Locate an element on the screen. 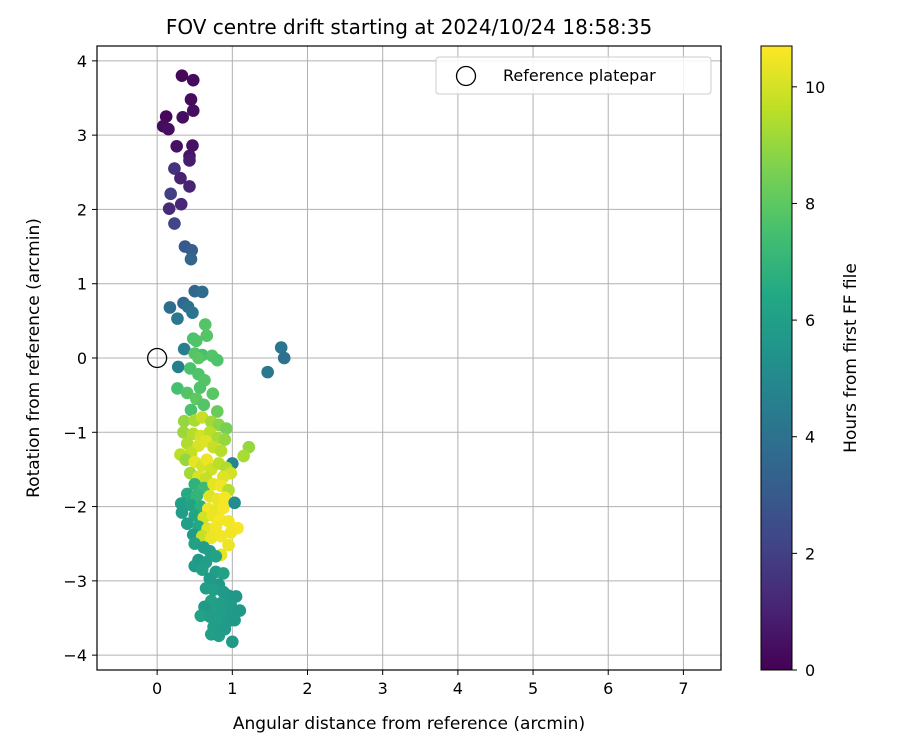  y-tick-label: −2 is located at coordinates (75, 507).